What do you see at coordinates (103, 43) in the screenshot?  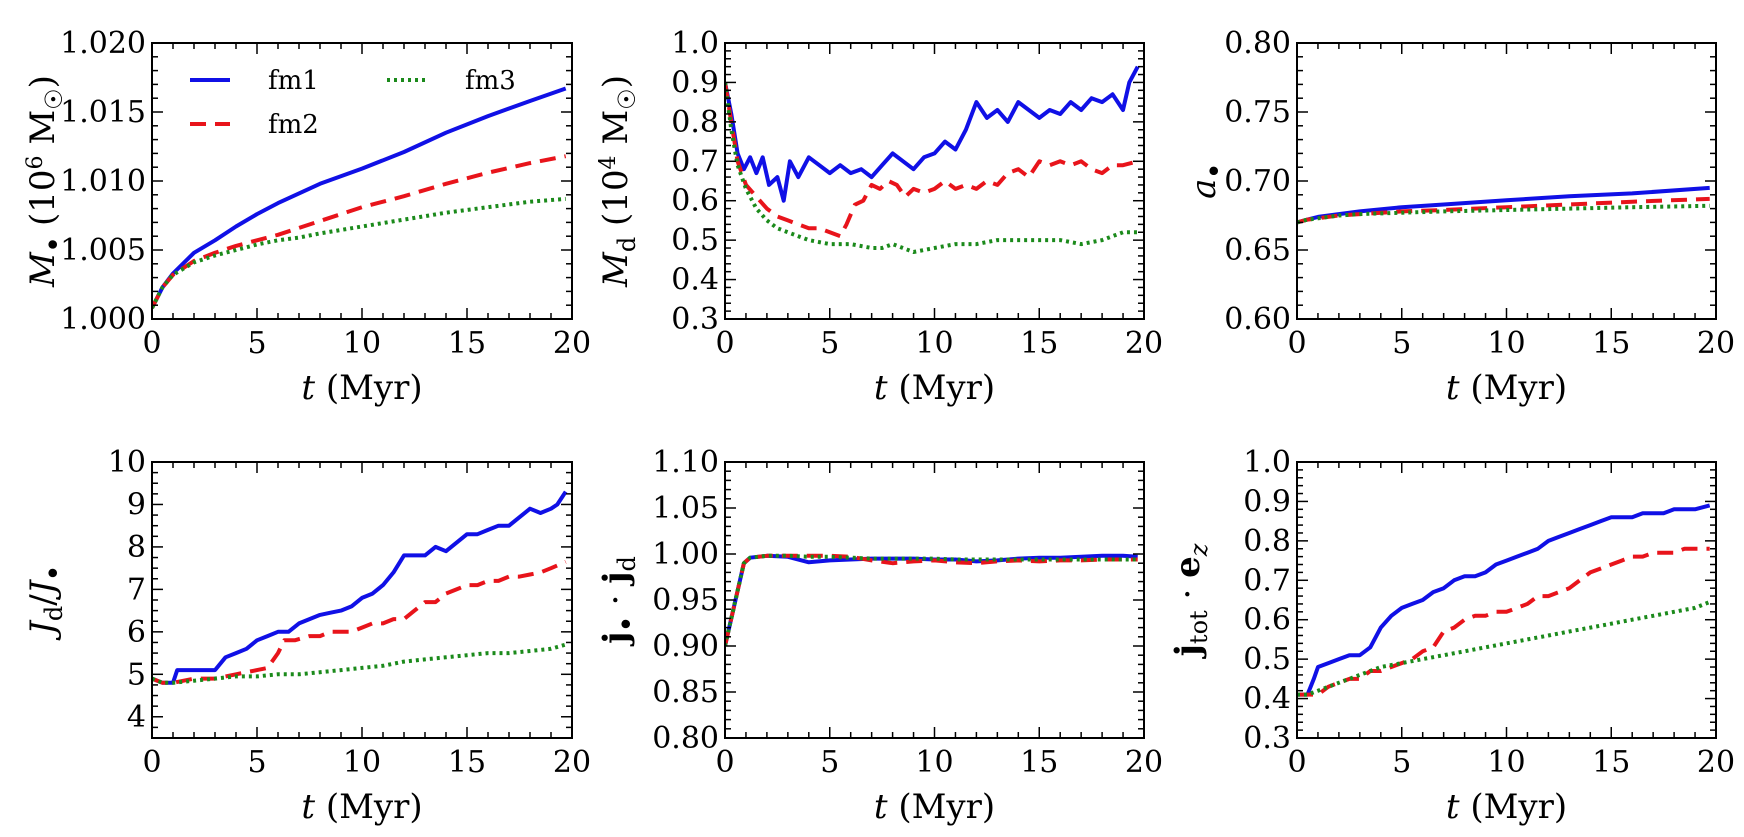 I see `y-tick-label: 1.020` at bounding box center [103, 43].